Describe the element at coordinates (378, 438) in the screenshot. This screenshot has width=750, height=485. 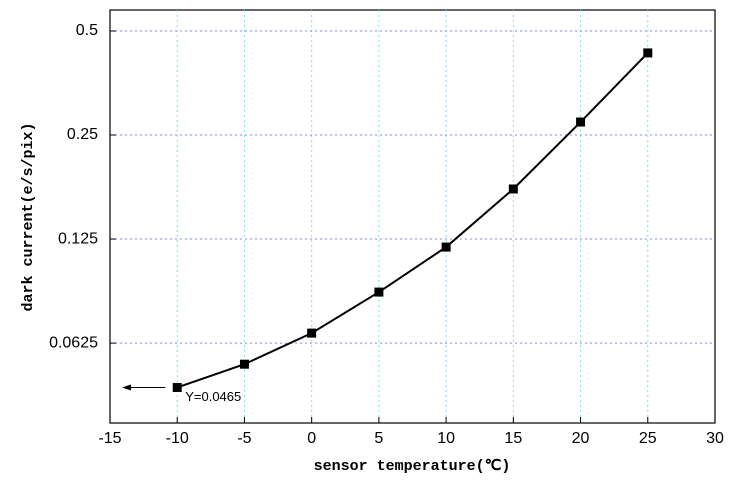
I see `x-tick-label: 5` at that location.